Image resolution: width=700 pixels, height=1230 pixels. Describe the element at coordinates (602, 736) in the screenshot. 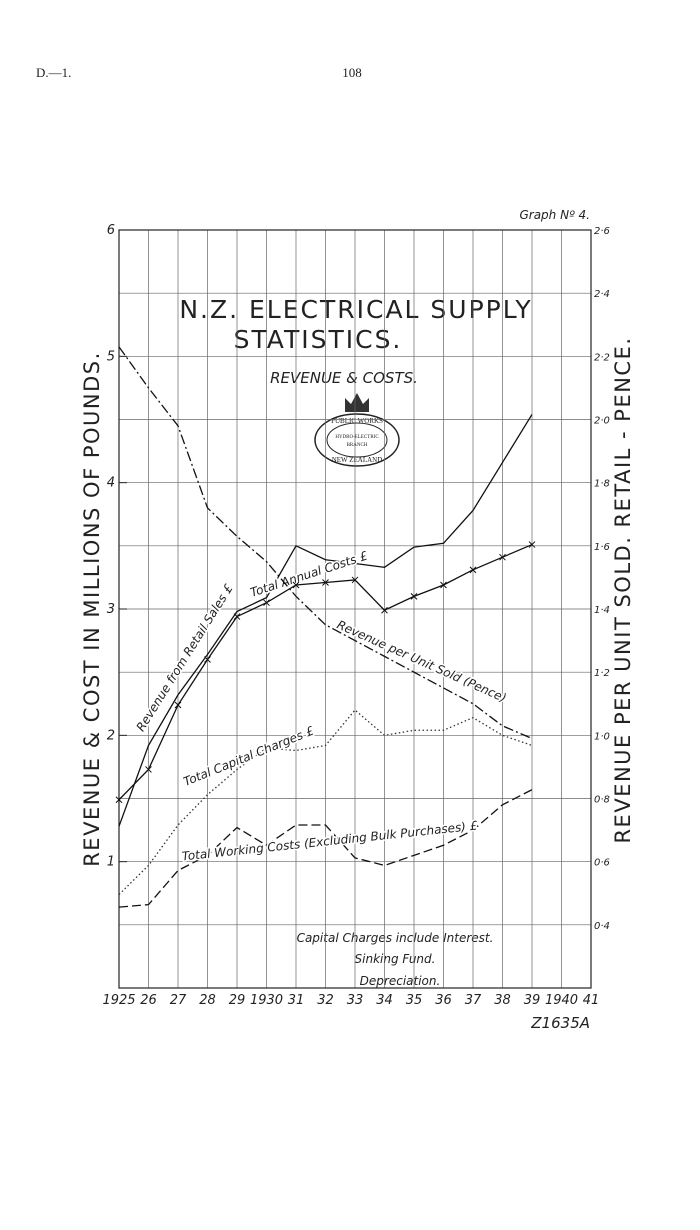

I see `y2-tick-label: 1·0` at that location.